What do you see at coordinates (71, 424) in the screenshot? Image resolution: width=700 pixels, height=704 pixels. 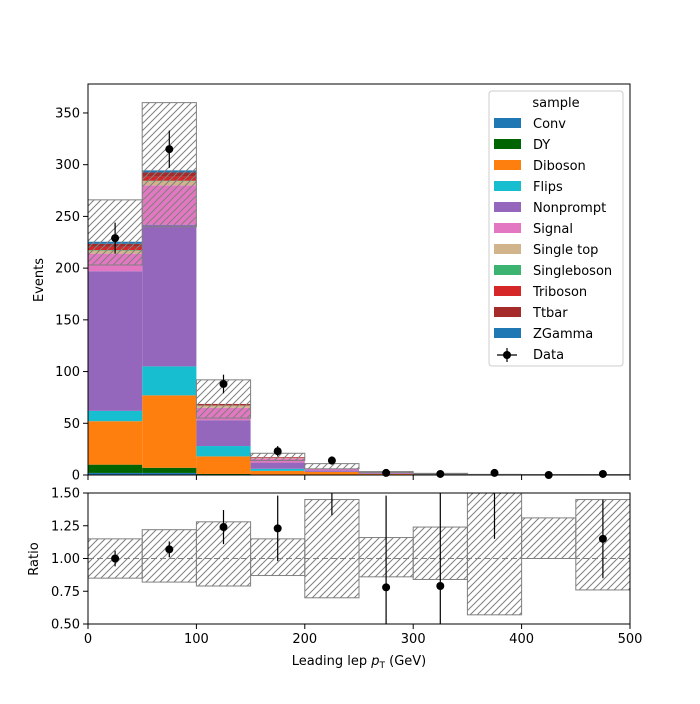 I see `main-ytick-label-1: 50` at bounding box center [71, 424].